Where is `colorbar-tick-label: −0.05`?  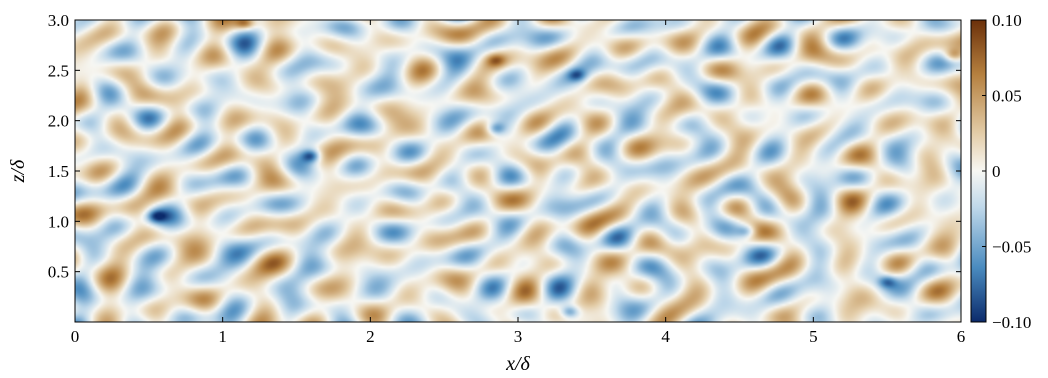 colorbar-tick-label: −0.05 is located at coordinates (1011, 247).